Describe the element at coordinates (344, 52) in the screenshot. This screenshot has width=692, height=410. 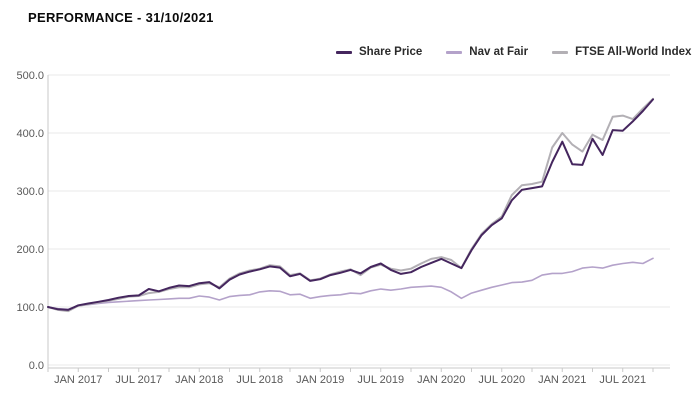
I see `share-price-swatch-icon` at that location.